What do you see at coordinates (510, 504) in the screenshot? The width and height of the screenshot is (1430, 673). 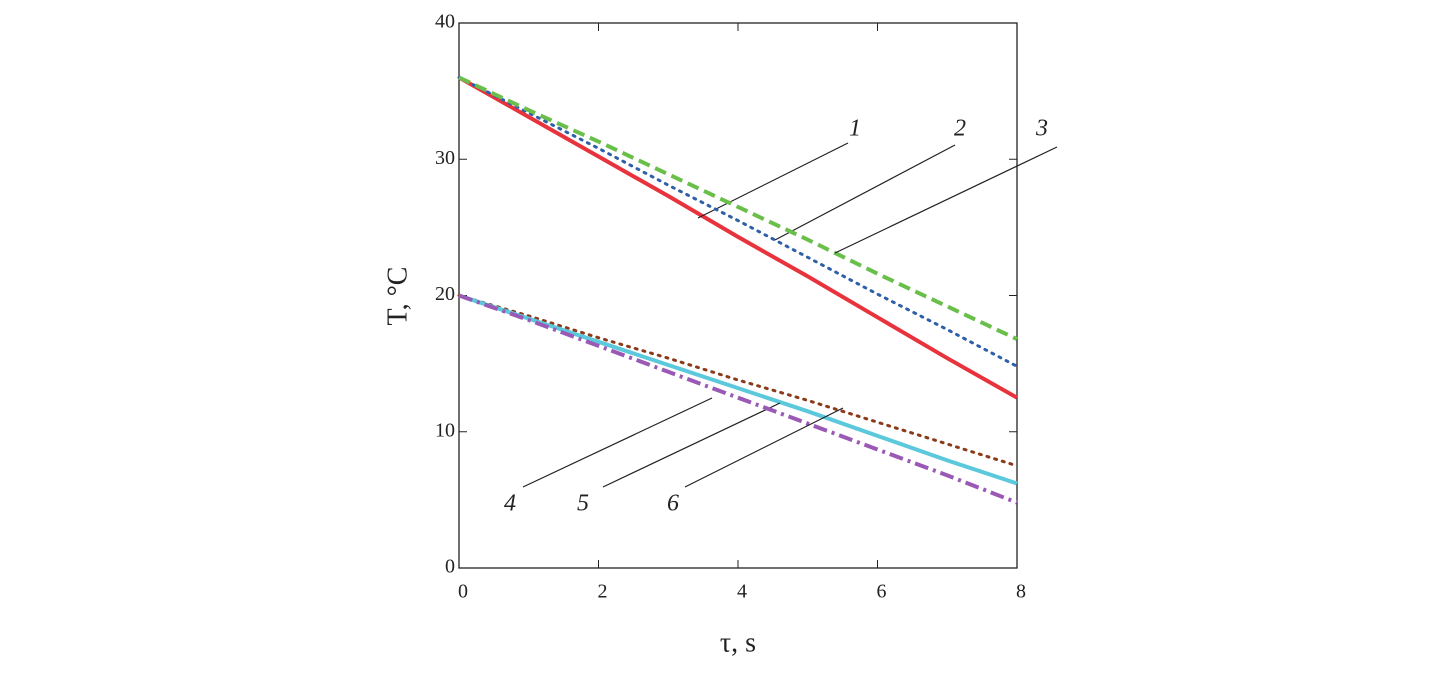 I see `series-label: 4` at bounding box center [510, 504].